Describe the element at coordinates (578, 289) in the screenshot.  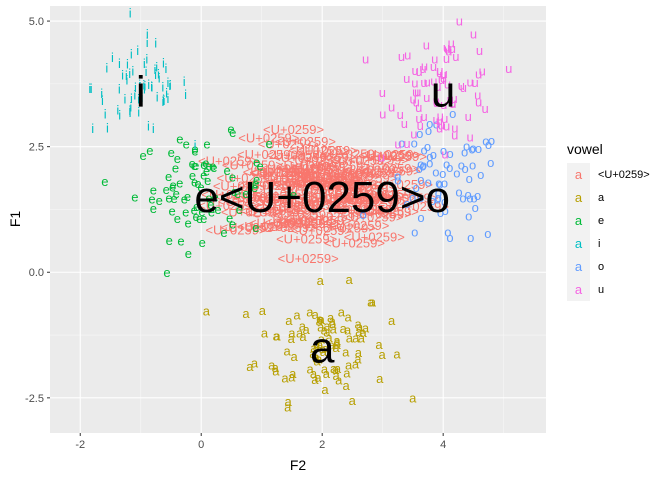
I see `legend-key-box` at that location.